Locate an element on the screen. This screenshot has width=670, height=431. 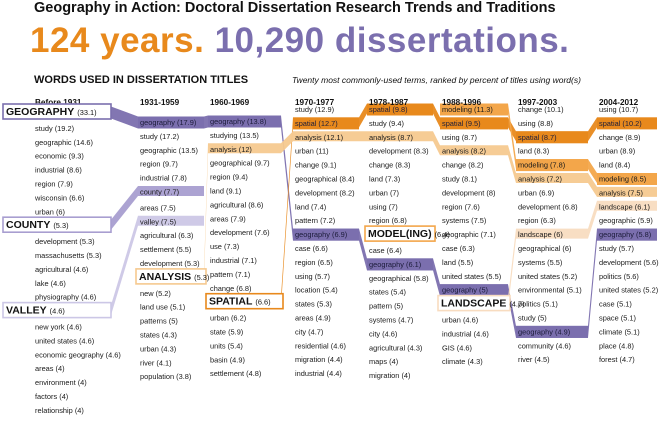
term-label: factors (4) is located at coordinates (51, 396).